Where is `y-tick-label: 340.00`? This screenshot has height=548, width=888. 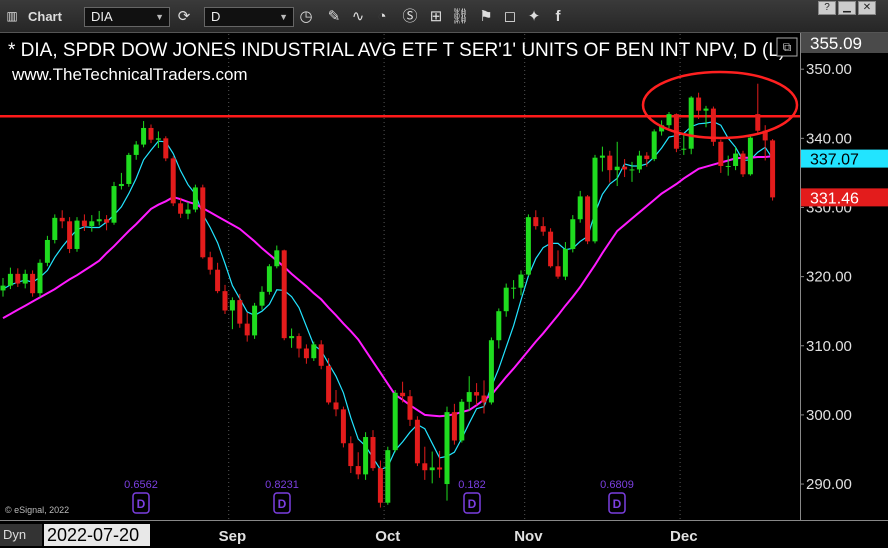 y-tick-label: 340.00 is located at coordinates (829, 138).